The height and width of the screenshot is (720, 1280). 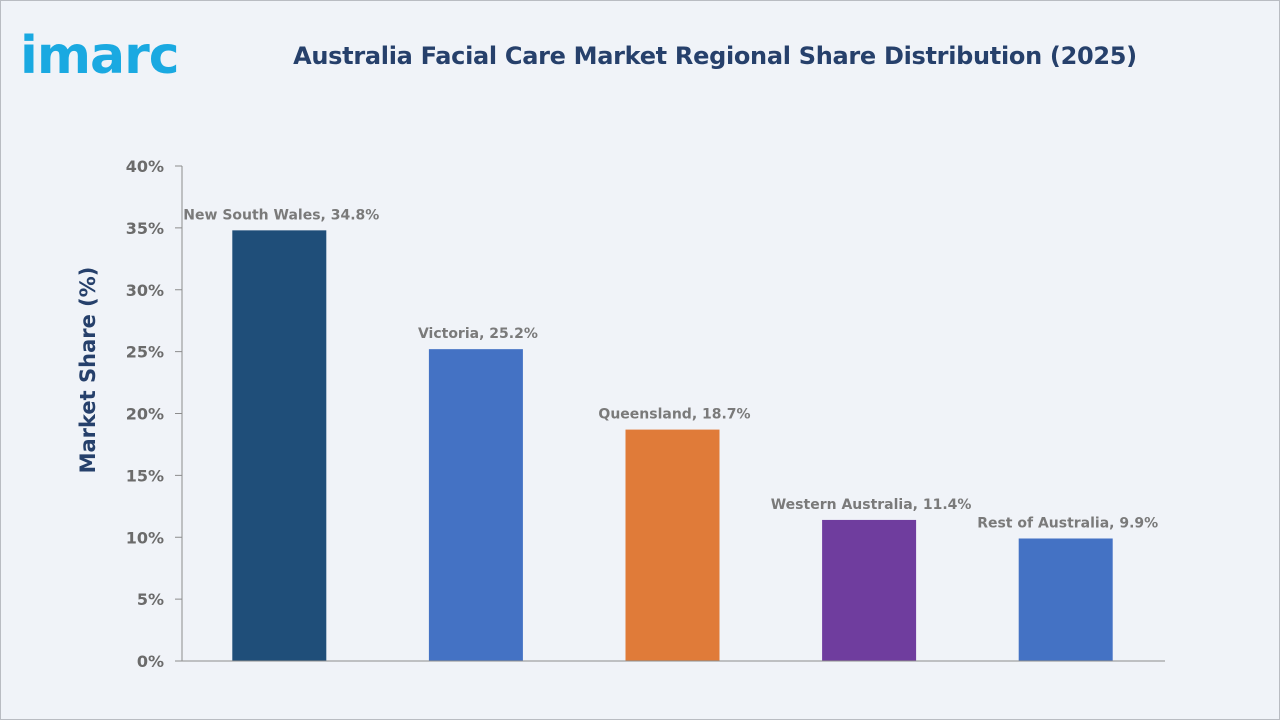 I want to click on imarc-logo: imarc, so click(x=100, y=54).